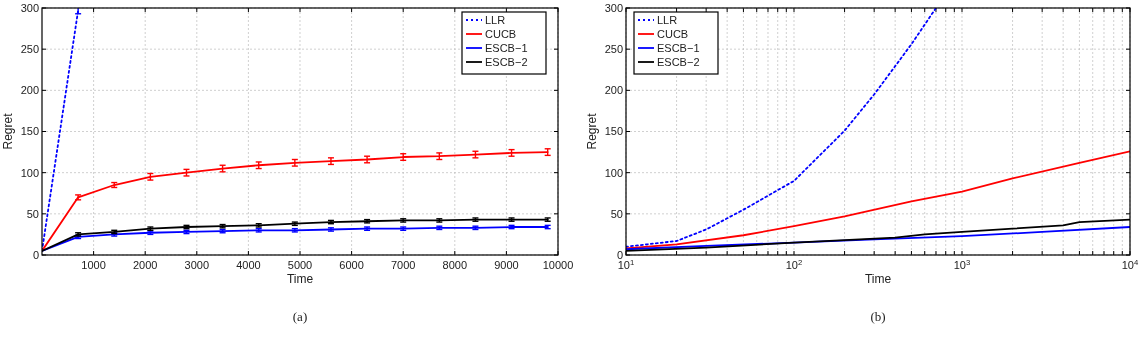  I want to click on x-tick-label: 10$^{3}$, so click(962, 264).